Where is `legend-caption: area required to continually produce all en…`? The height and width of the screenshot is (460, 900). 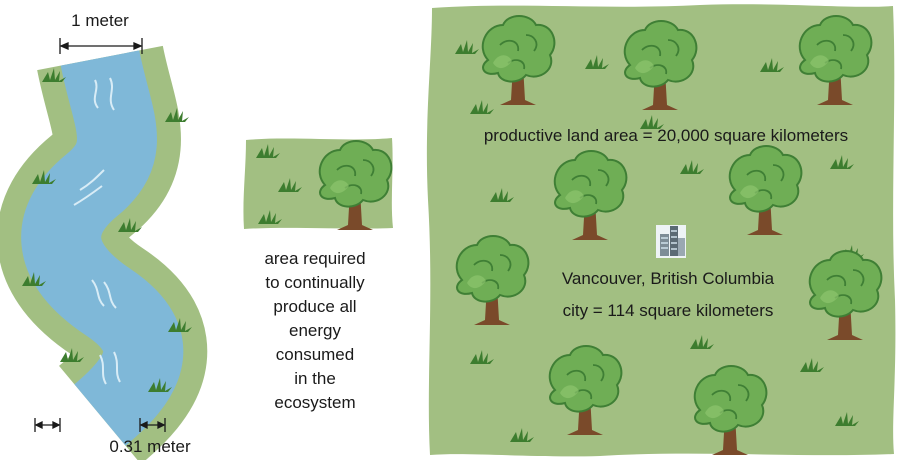 legend-caption: area required to continually produce all en… is located at coordinates (314, 330).